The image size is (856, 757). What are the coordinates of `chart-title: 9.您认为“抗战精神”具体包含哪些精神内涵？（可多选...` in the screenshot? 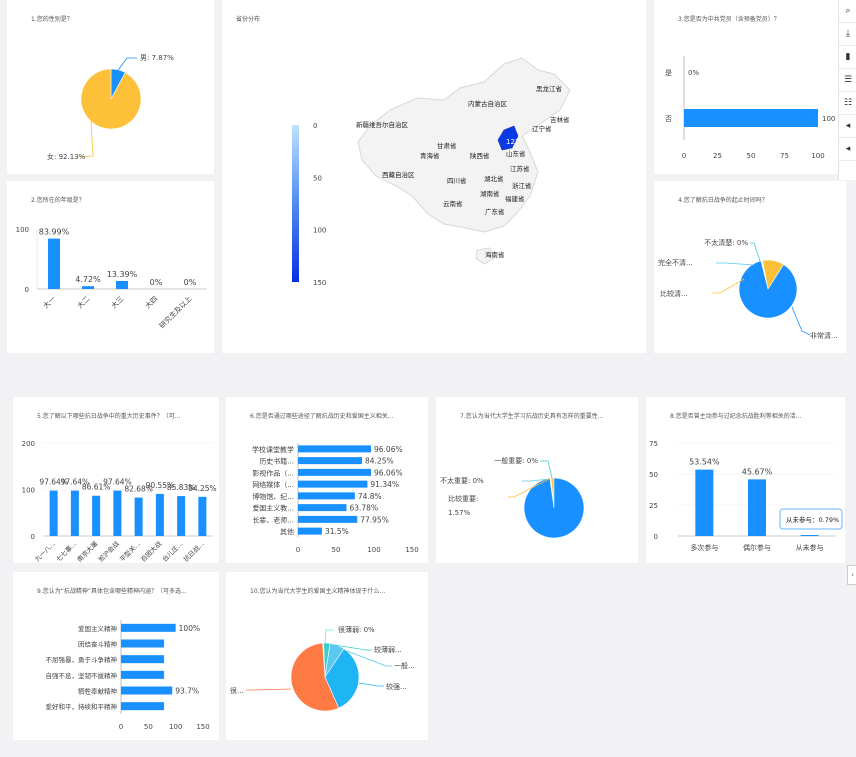 It's located at (112, 591).